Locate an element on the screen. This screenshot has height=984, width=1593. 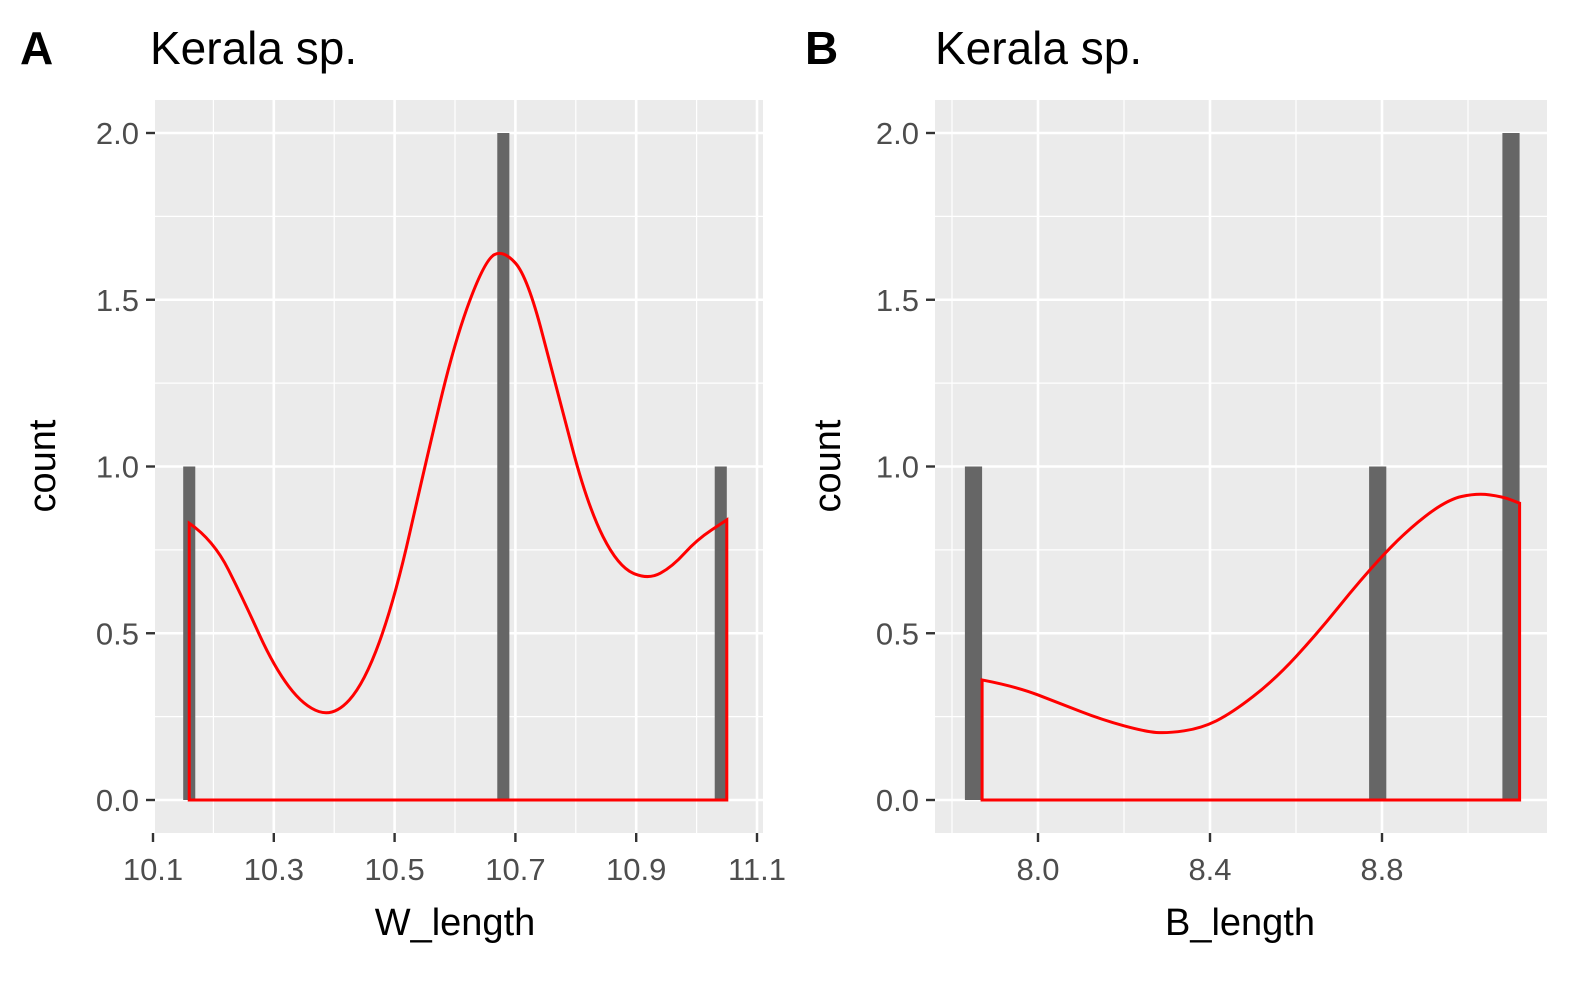
panel-b-x-ticks: 8.0 8.4 8.8 is located at coordinates (1210, 860).